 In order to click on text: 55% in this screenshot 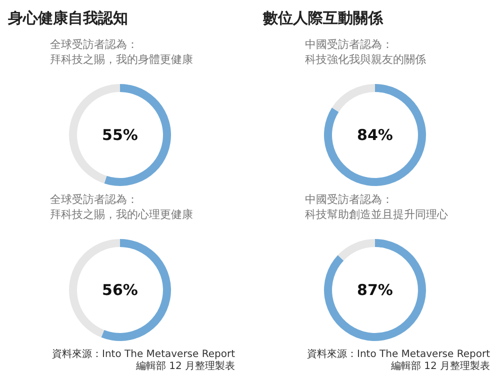, I will do `click(120, 135)`.